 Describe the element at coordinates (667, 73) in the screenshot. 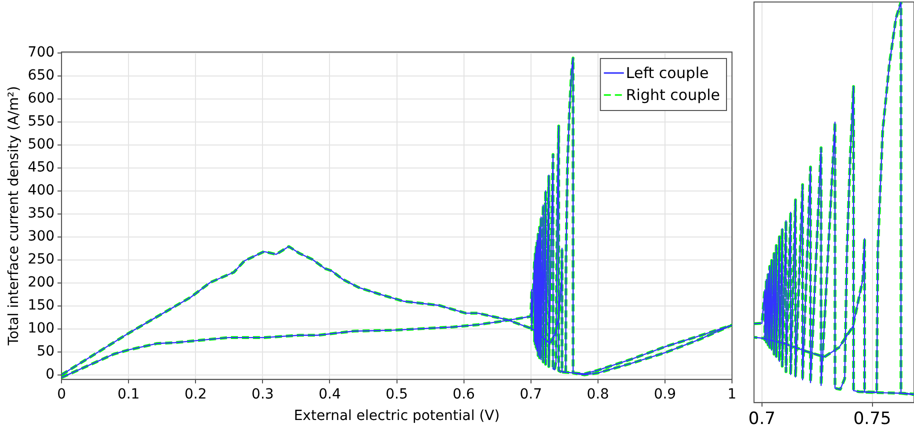

I see `legend-label: Left couple` at that location.